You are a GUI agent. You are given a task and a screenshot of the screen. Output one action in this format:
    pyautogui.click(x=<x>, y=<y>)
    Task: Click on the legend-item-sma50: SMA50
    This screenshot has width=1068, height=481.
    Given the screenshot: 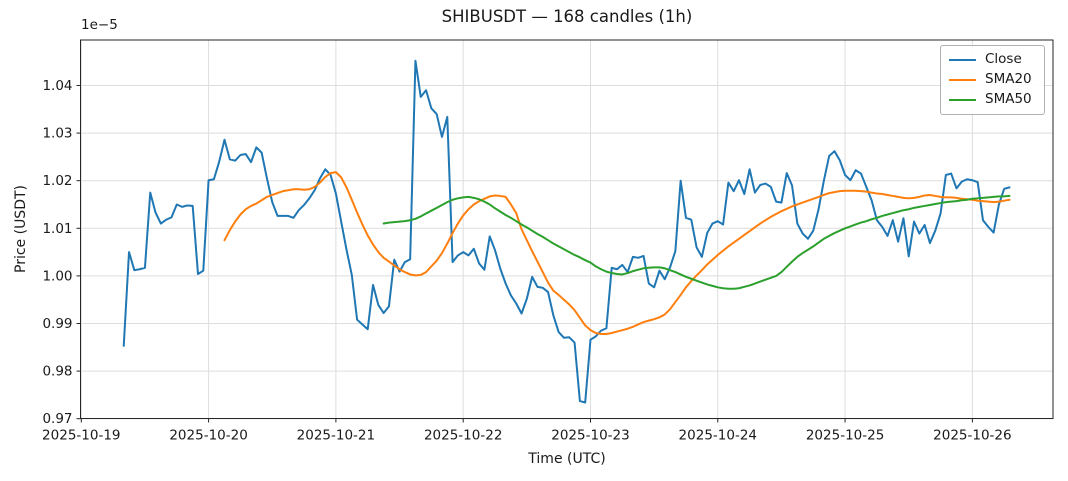 What is the action you would take?
    pyautogui.click(x=992, y=100)
    